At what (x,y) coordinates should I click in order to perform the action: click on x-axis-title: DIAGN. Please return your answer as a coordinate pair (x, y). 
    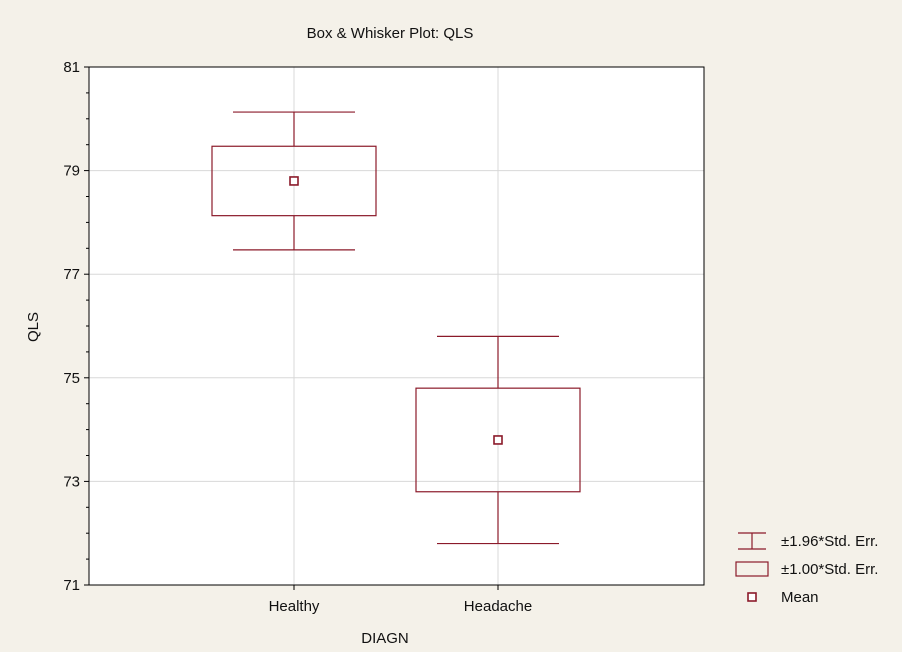
    Looking at the image, I should click on (385, 638).